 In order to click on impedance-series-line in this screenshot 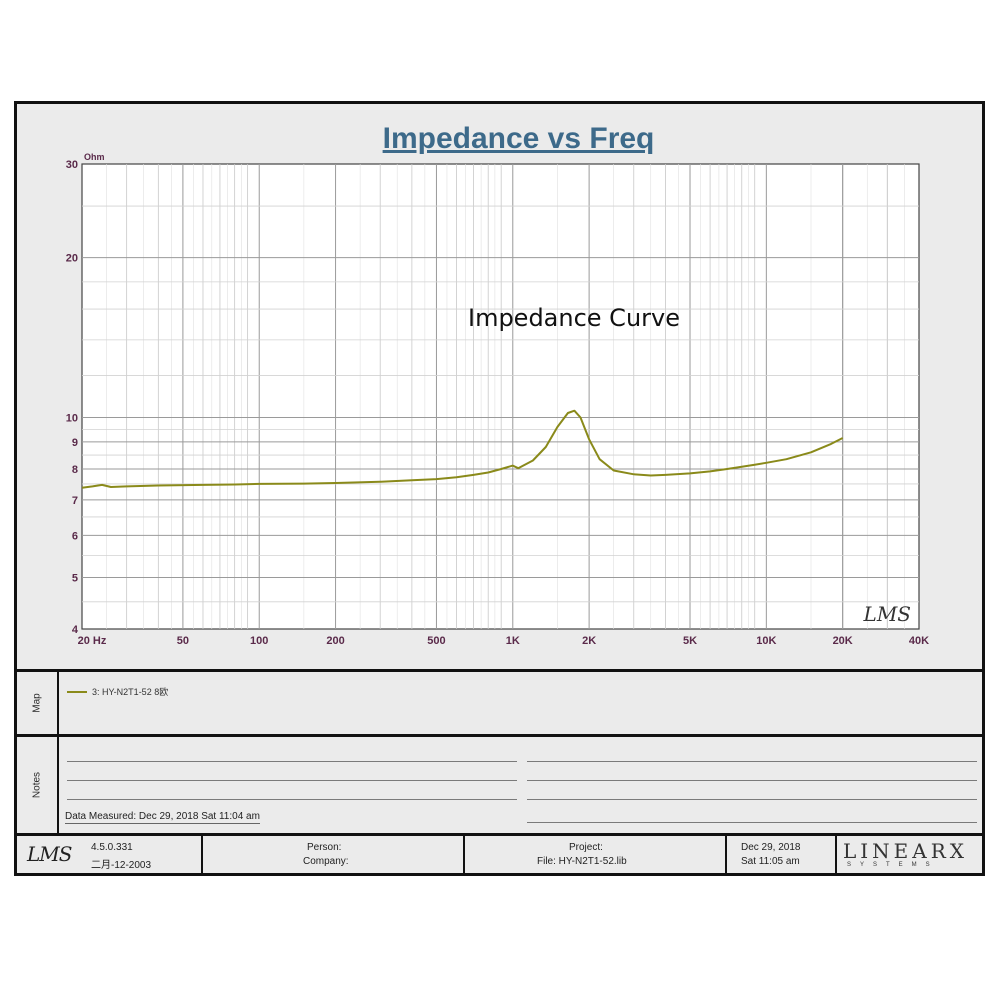, I will do `click(462, 449)`.